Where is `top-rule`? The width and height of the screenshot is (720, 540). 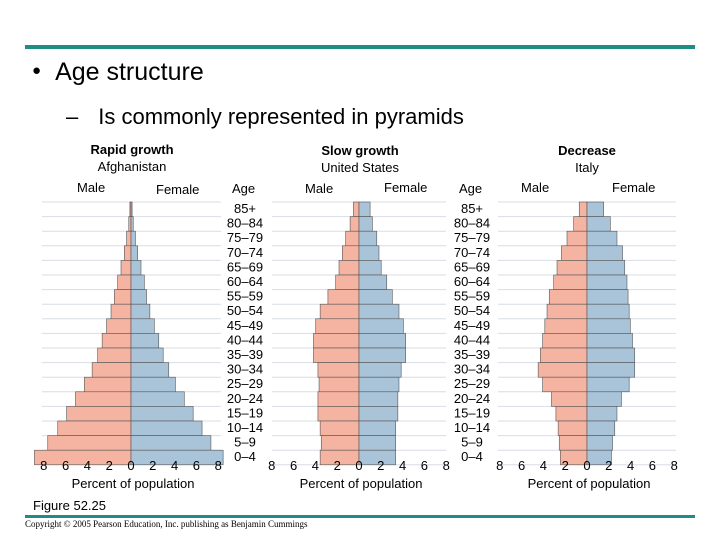
top-rule is located at coordinates (360, 47).